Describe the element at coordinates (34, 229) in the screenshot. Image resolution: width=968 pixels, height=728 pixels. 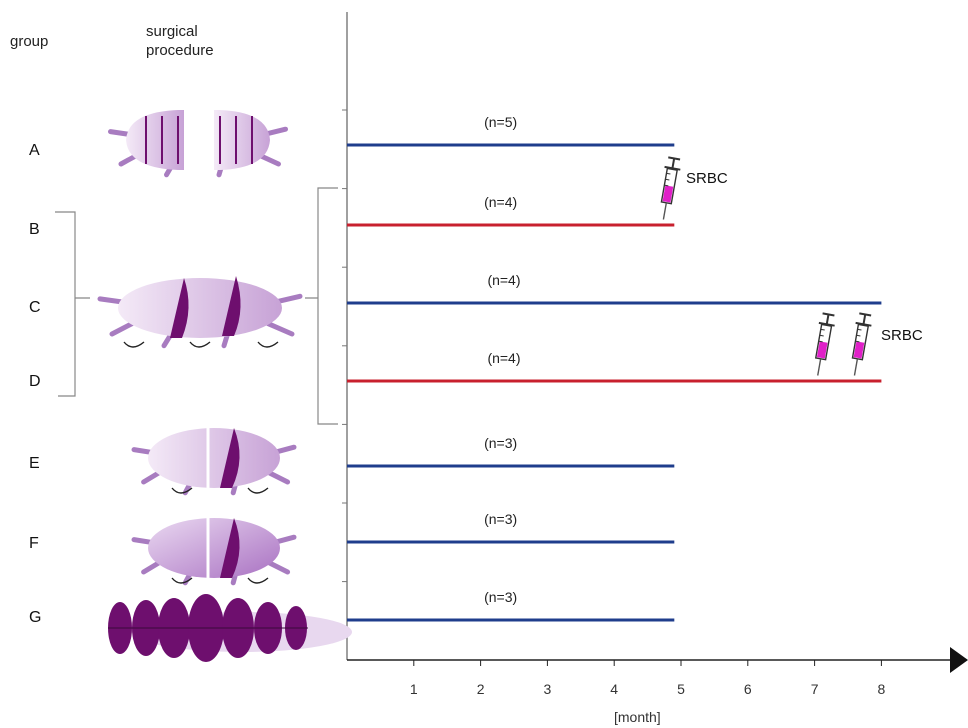
I see `group-label-B: B` at that location.